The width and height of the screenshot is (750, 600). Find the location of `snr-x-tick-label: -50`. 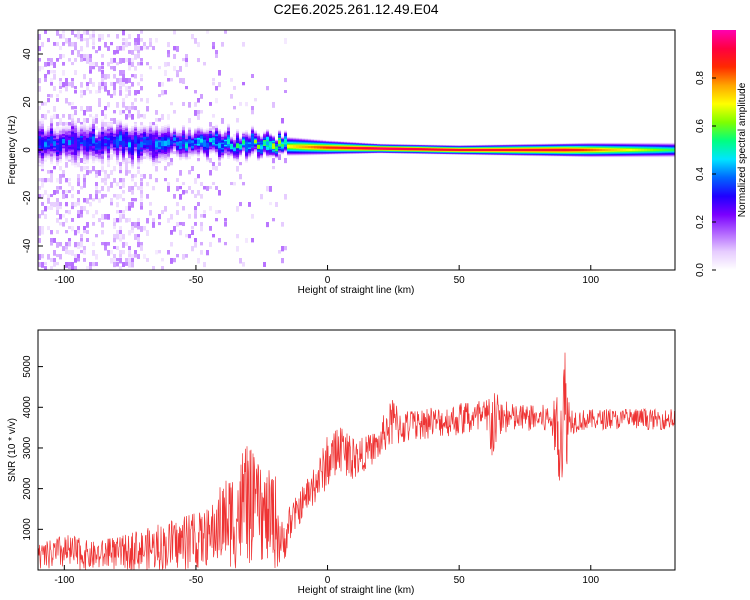

snr-x-tick-label: -50 is located at coordinates (196, 580).